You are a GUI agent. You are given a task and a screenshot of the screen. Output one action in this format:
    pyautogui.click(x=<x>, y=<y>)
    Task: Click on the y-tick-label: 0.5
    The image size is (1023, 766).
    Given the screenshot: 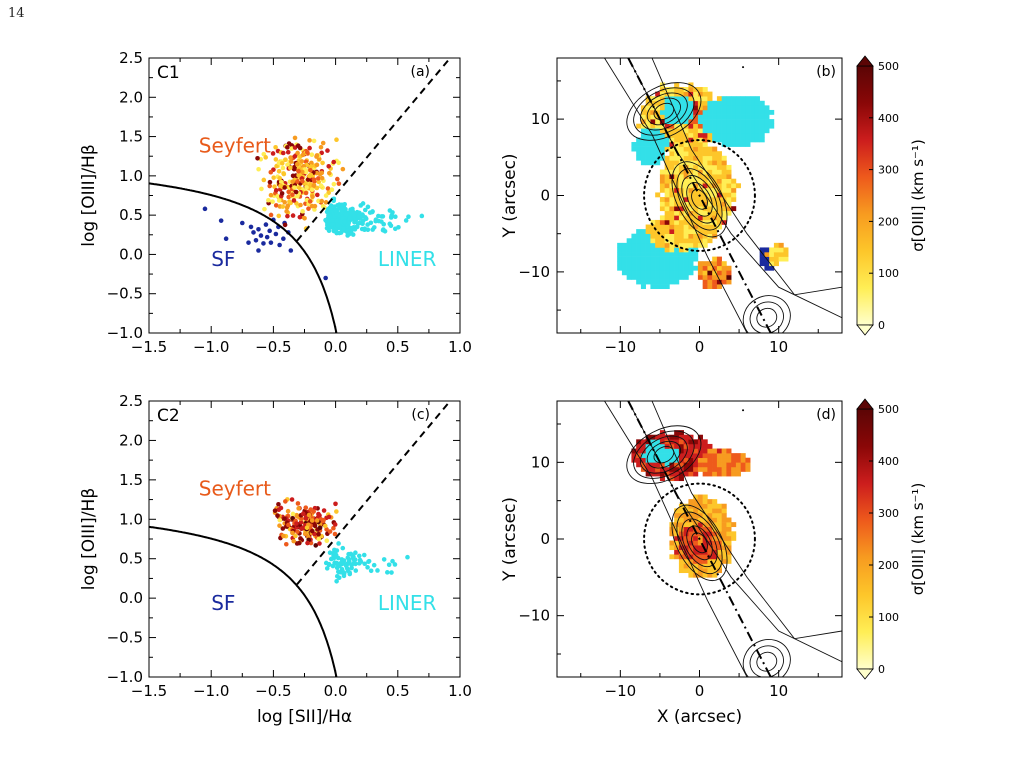 What is the action you would take?
    pyautogui.click(x=131, y=559)
    